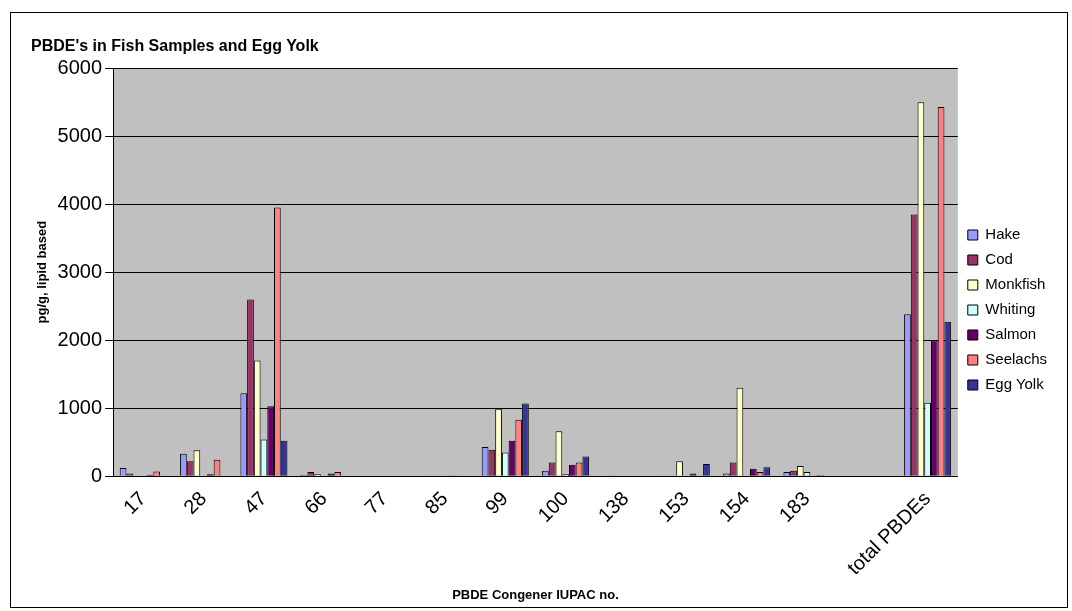 The image size is (1072, 611). Describe the element at coordinates (195, 502) in the screenshot. I see `x-tick-label: 28` at that location.